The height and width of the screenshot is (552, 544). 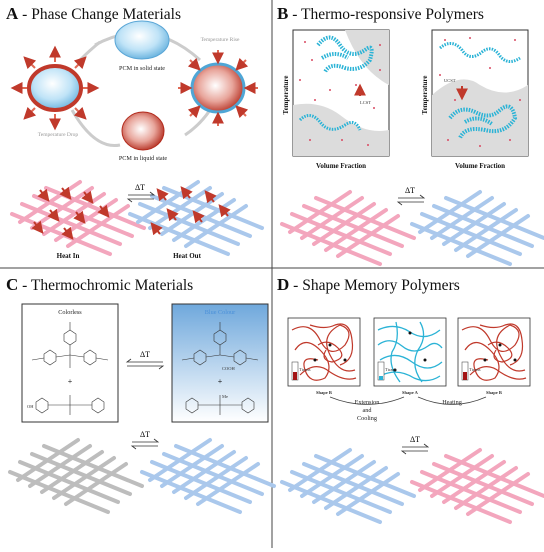 I want to click on lattice-c-blue, so click(x=208, y=476).